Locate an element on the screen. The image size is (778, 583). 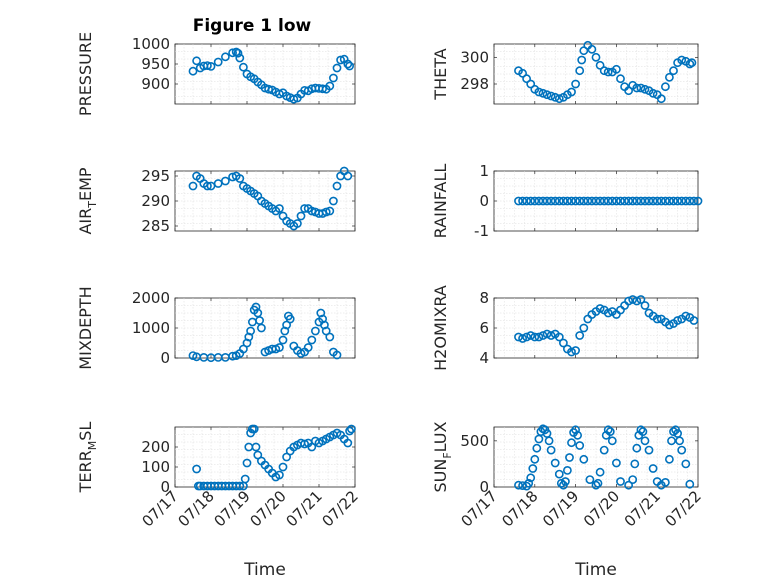
y-tick-label: 1000 is located at coordinates (151, 44).